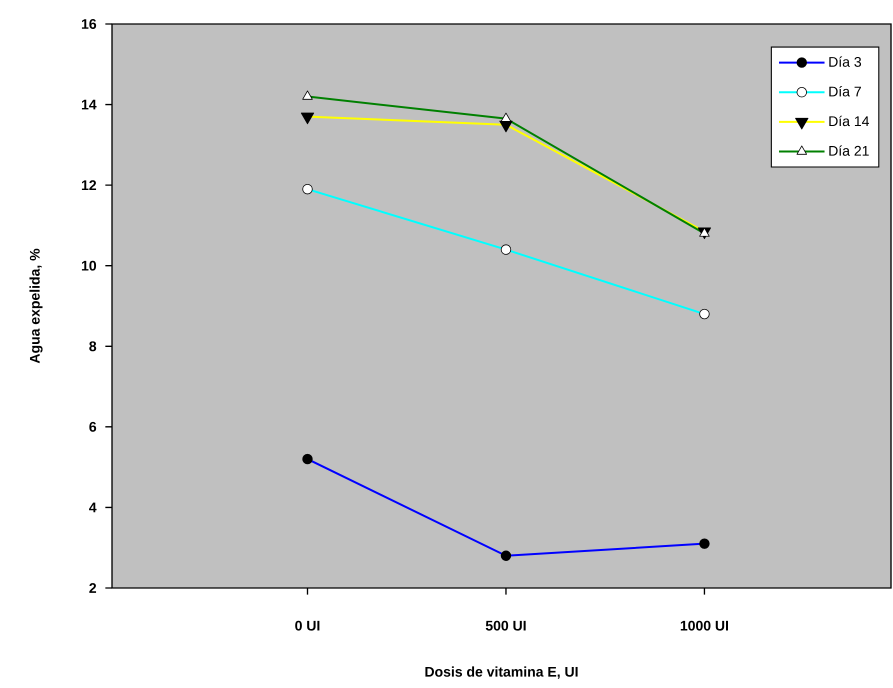  I want to click on y-tick-label: 8, so click(92, 346).